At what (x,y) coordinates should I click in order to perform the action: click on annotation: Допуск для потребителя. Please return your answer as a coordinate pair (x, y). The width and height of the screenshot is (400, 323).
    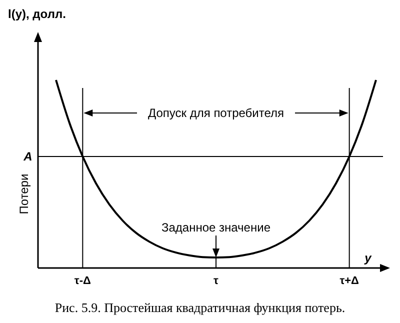
    Looking at the image, I should click on (216, 113).